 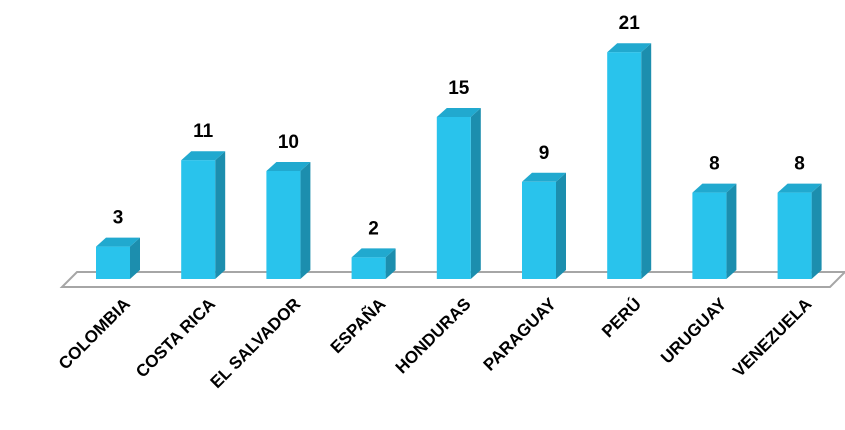 I want to click on bar-costa-rica, so click(x=203, y=215).